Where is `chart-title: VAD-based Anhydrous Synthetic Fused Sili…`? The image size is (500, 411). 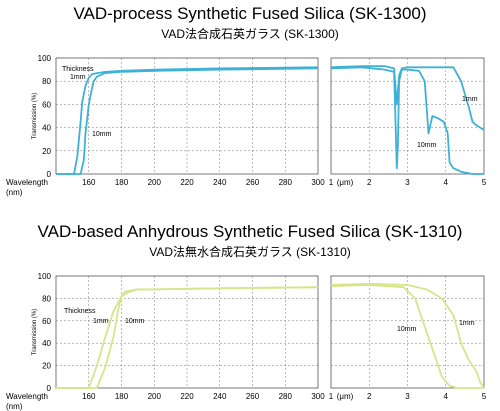
chart-title: VAD-based Anhydrous Synthetic Fused Sili… is located at coordinates (250, 231).